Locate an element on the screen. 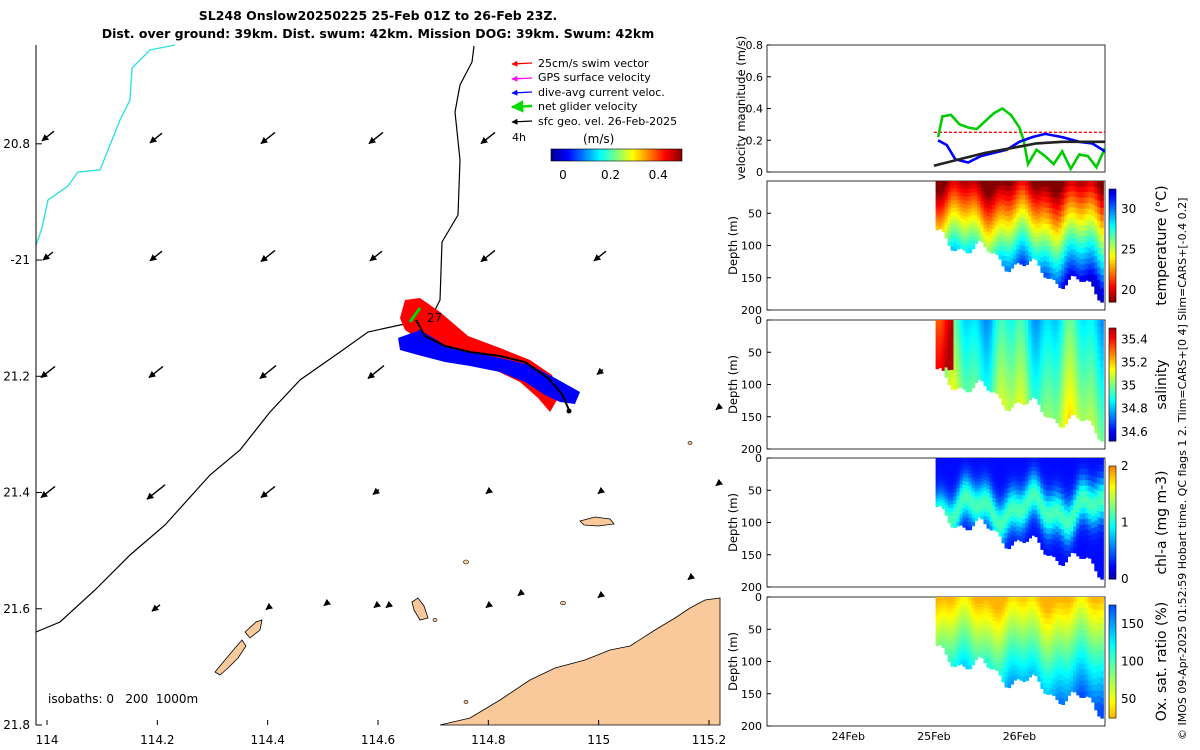 This screenshot has height=750, width=1200. island-mid is located at coordinates (420, 609).